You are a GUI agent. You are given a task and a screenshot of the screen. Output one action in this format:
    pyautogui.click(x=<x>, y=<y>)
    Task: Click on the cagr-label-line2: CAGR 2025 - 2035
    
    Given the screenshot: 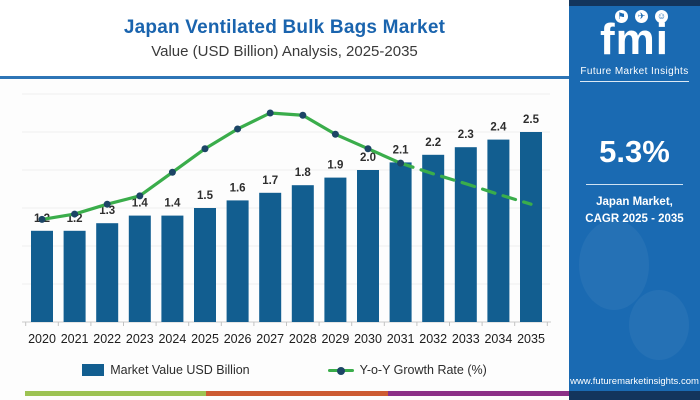 What is the action you would take?
    pyautogui.click(x=634, y=218)
    